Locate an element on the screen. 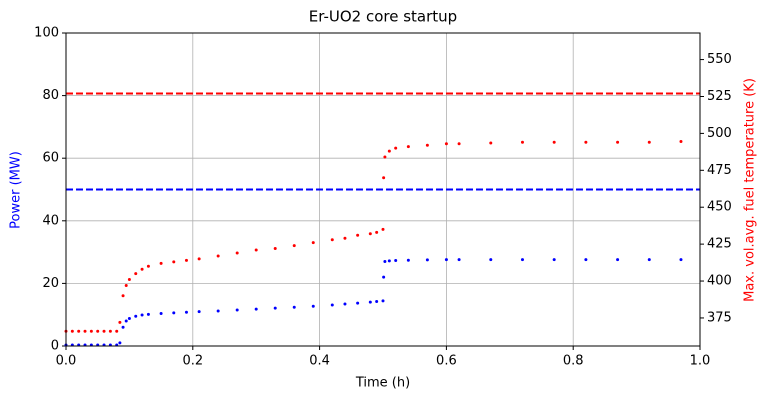 The width and height of the screenshot is (767, 400). y-tick-label: 40 is located at coordinates (50, 220).